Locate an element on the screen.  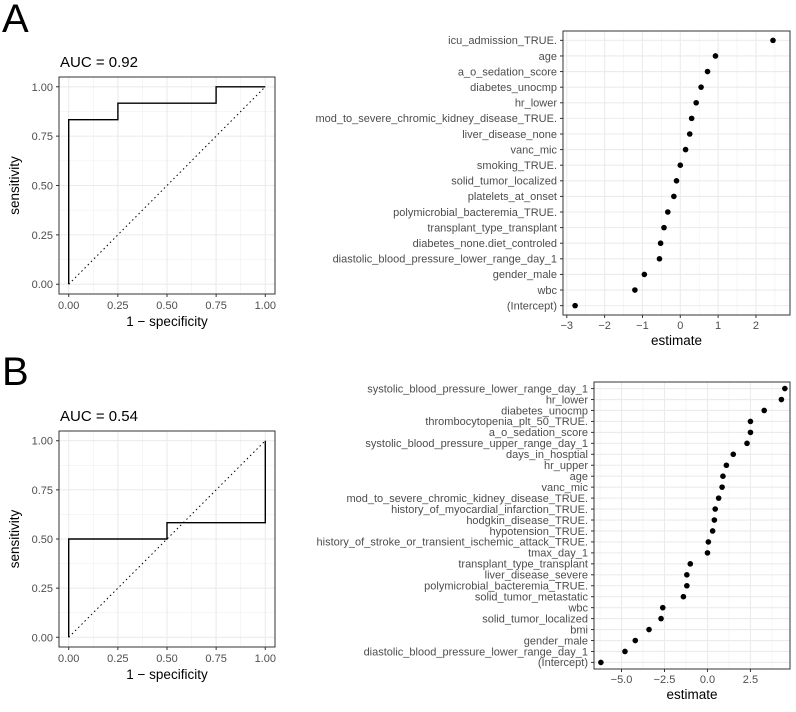
roc-b-y-tick-label: 1.00 is located at coordinates (42, 442).